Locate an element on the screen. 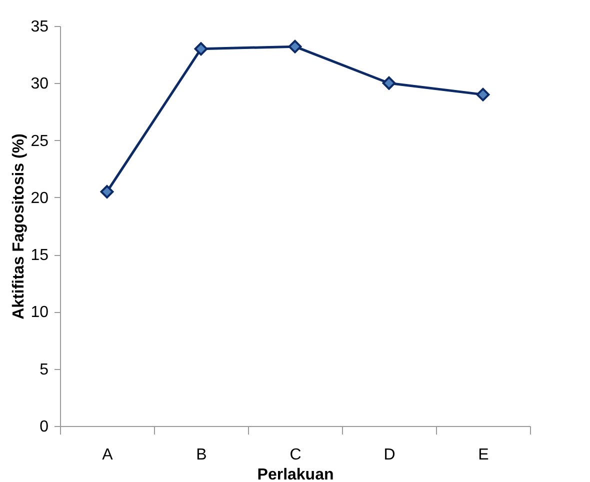 This screenshot has width=590, height=482. y-tick-label: 25 is located at coordinates (39, 141).